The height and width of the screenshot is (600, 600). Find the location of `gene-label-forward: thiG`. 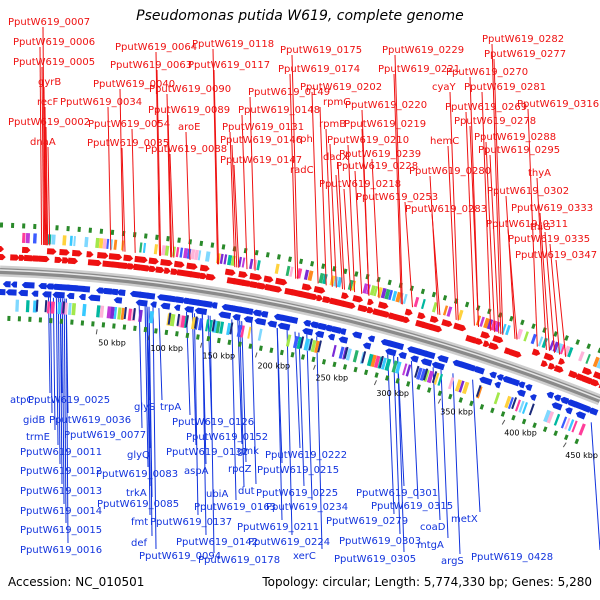

gene-label-forward: thiG is located at coordinates (540, 227).